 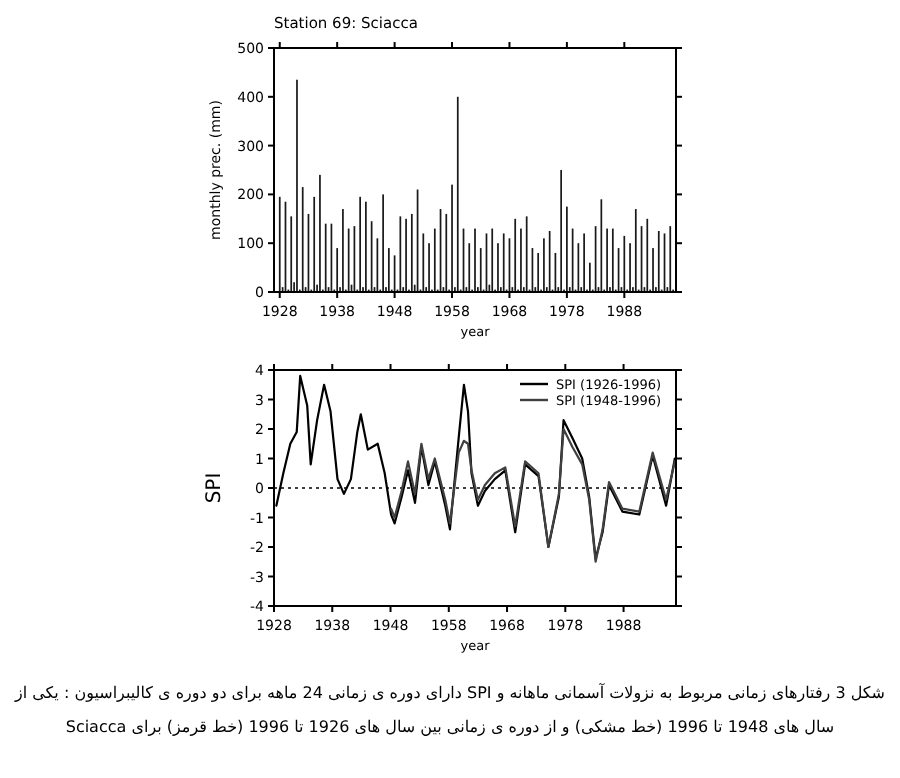 What do you see at coordinates (533, 495) in the screenshot?
I see `line-series` at bounding box center [533, 495].